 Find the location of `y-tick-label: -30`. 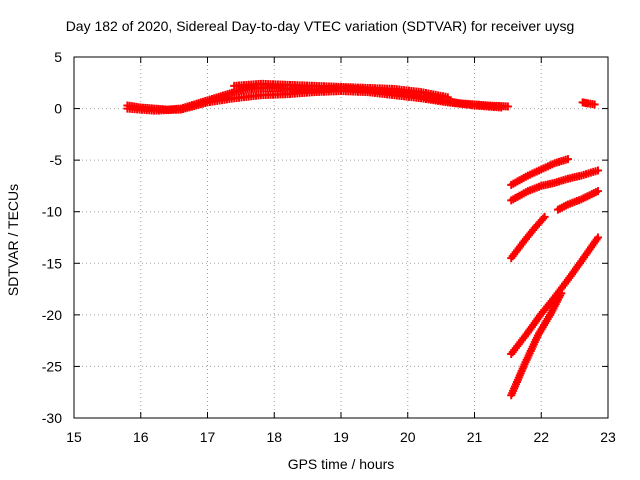

y-tick-label: -30 is located at coordinates (52, 418).